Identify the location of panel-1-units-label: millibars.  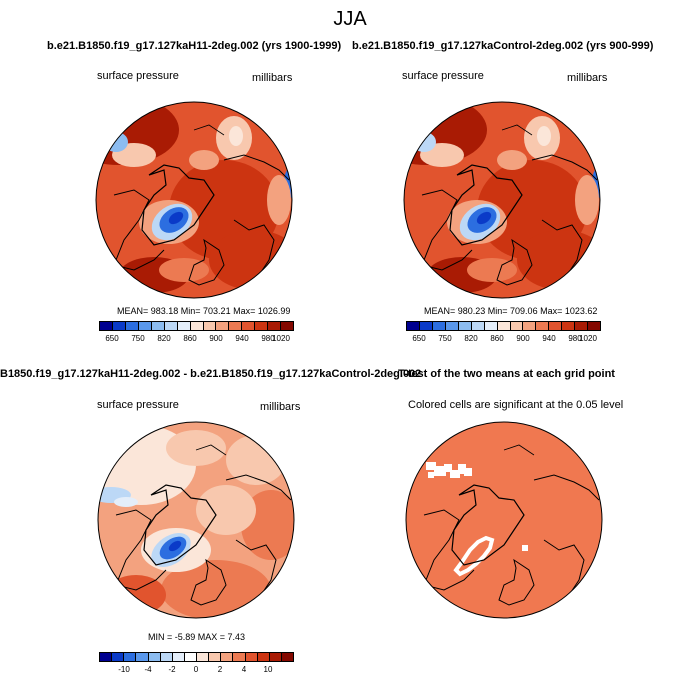
(272, 78).